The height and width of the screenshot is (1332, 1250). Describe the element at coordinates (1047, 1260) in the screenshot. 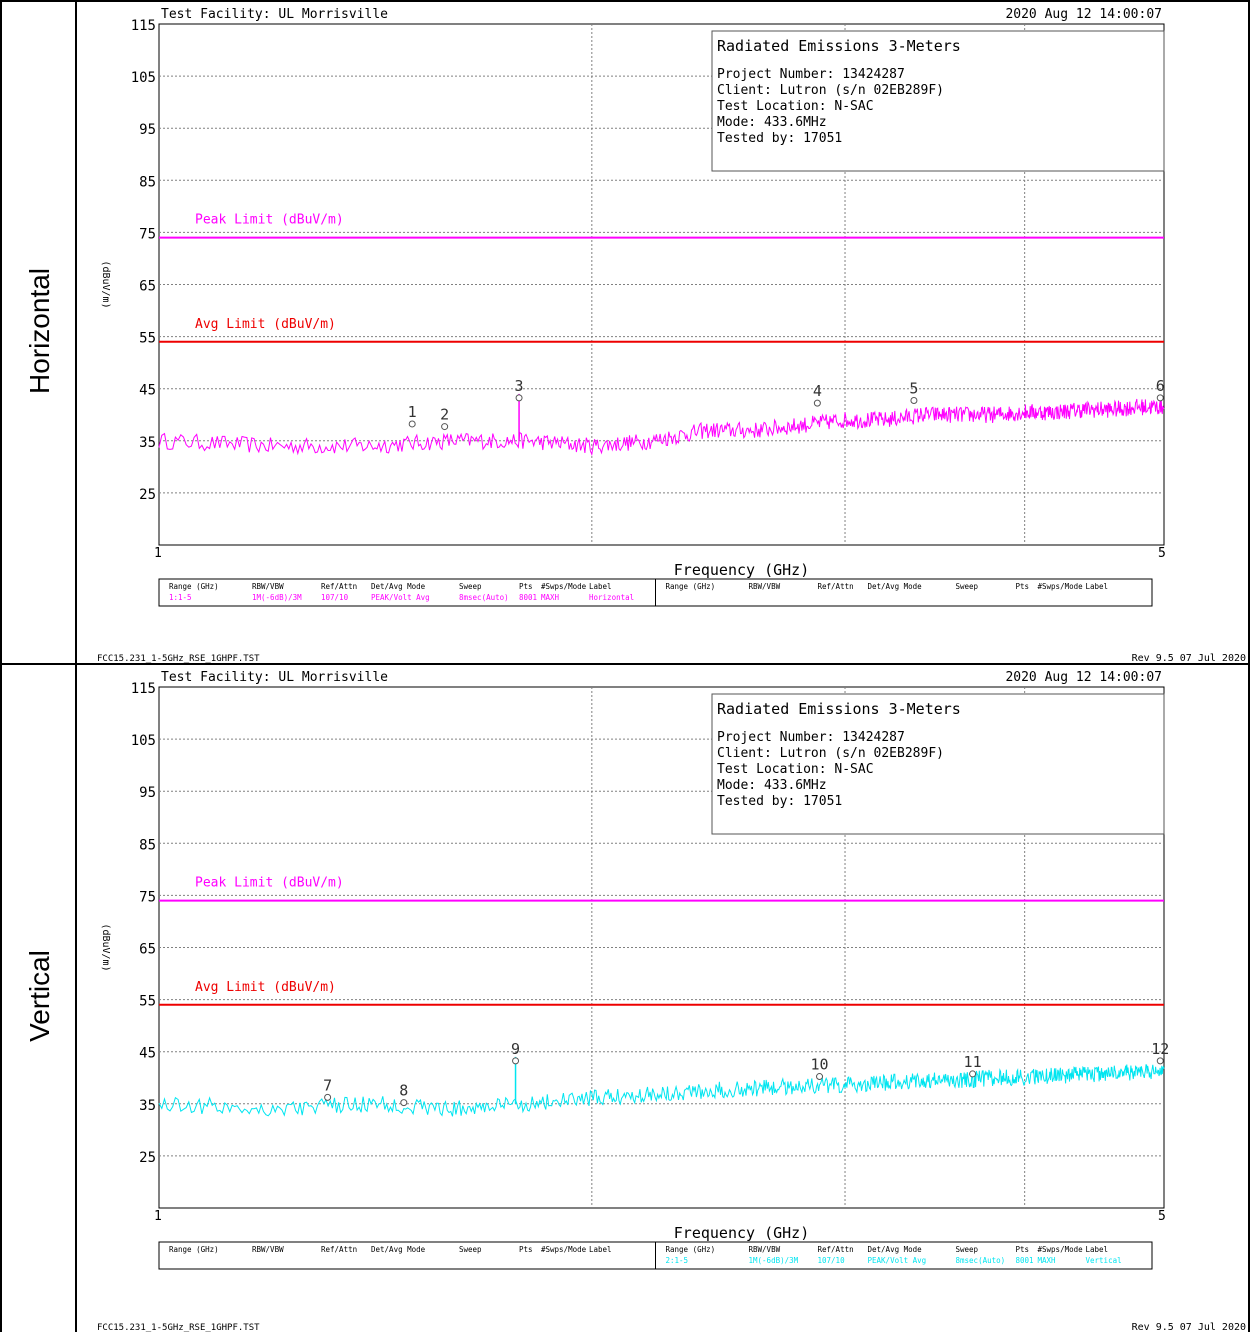

I see `table-cell: MAXH` at that location.